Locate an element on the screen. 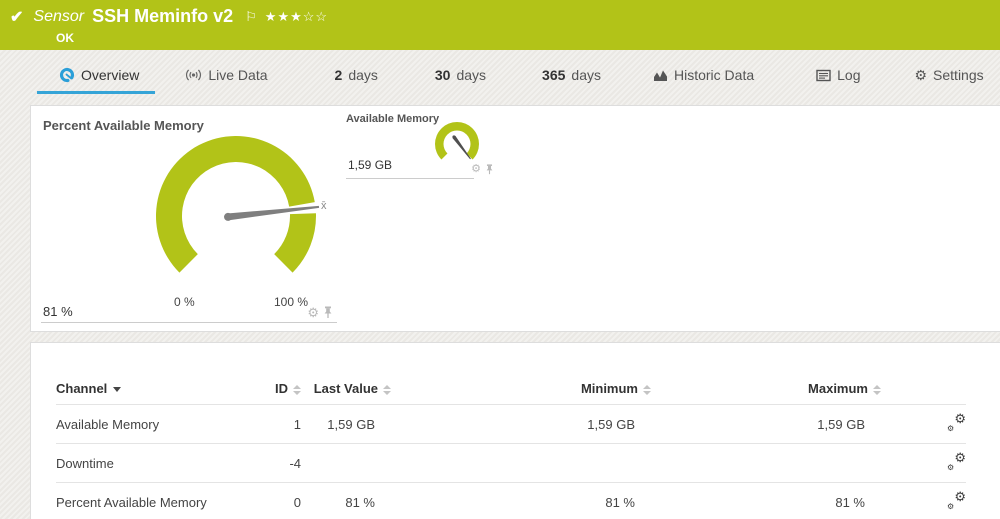 This screenshot has height=519, width=1000. tab-365-days: 365 days is located at coordinates (571, 77).